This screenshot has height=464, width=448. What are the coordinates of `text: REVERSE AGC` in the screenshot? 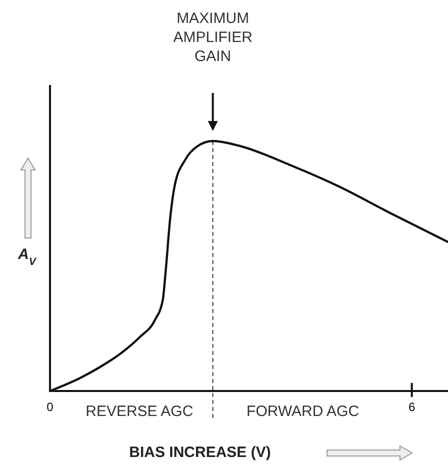 It's located at (140, 411).